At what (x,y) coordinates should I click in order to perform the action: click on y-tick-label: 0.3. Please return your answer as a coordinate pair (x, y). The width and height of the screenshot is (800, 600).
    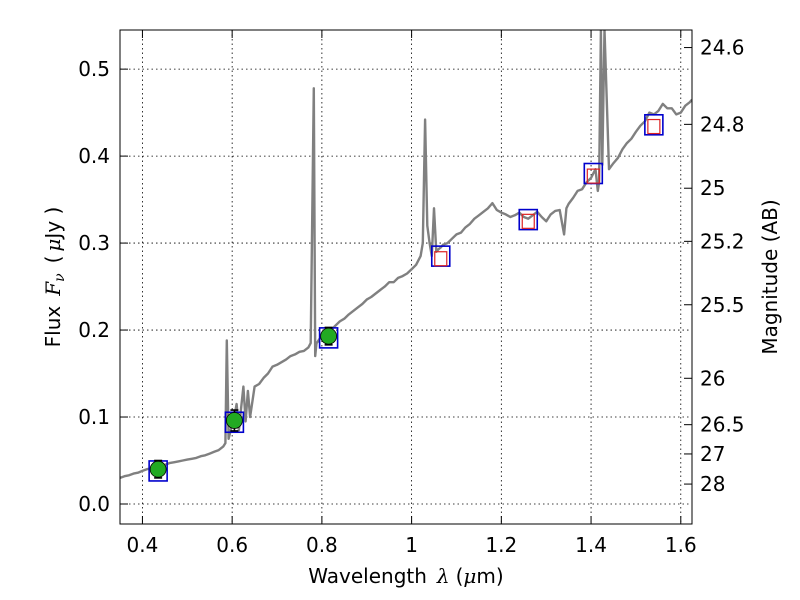
    Looking at the image, I should click on (94, 243).